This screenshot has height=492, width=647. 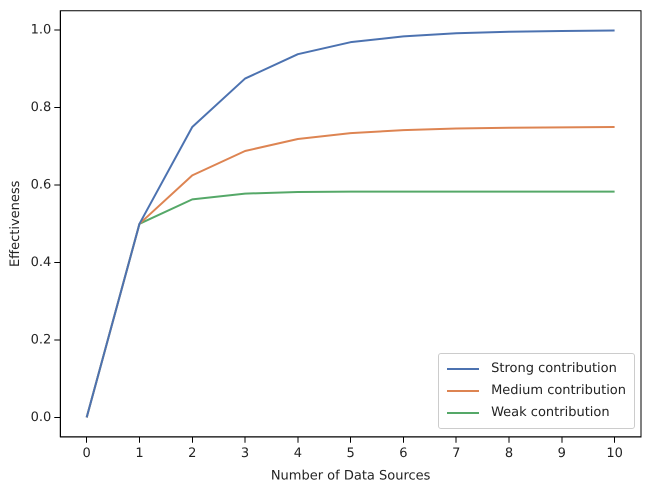 I want to click on y-tick-label: 0.4, so click(x=41, y=262).